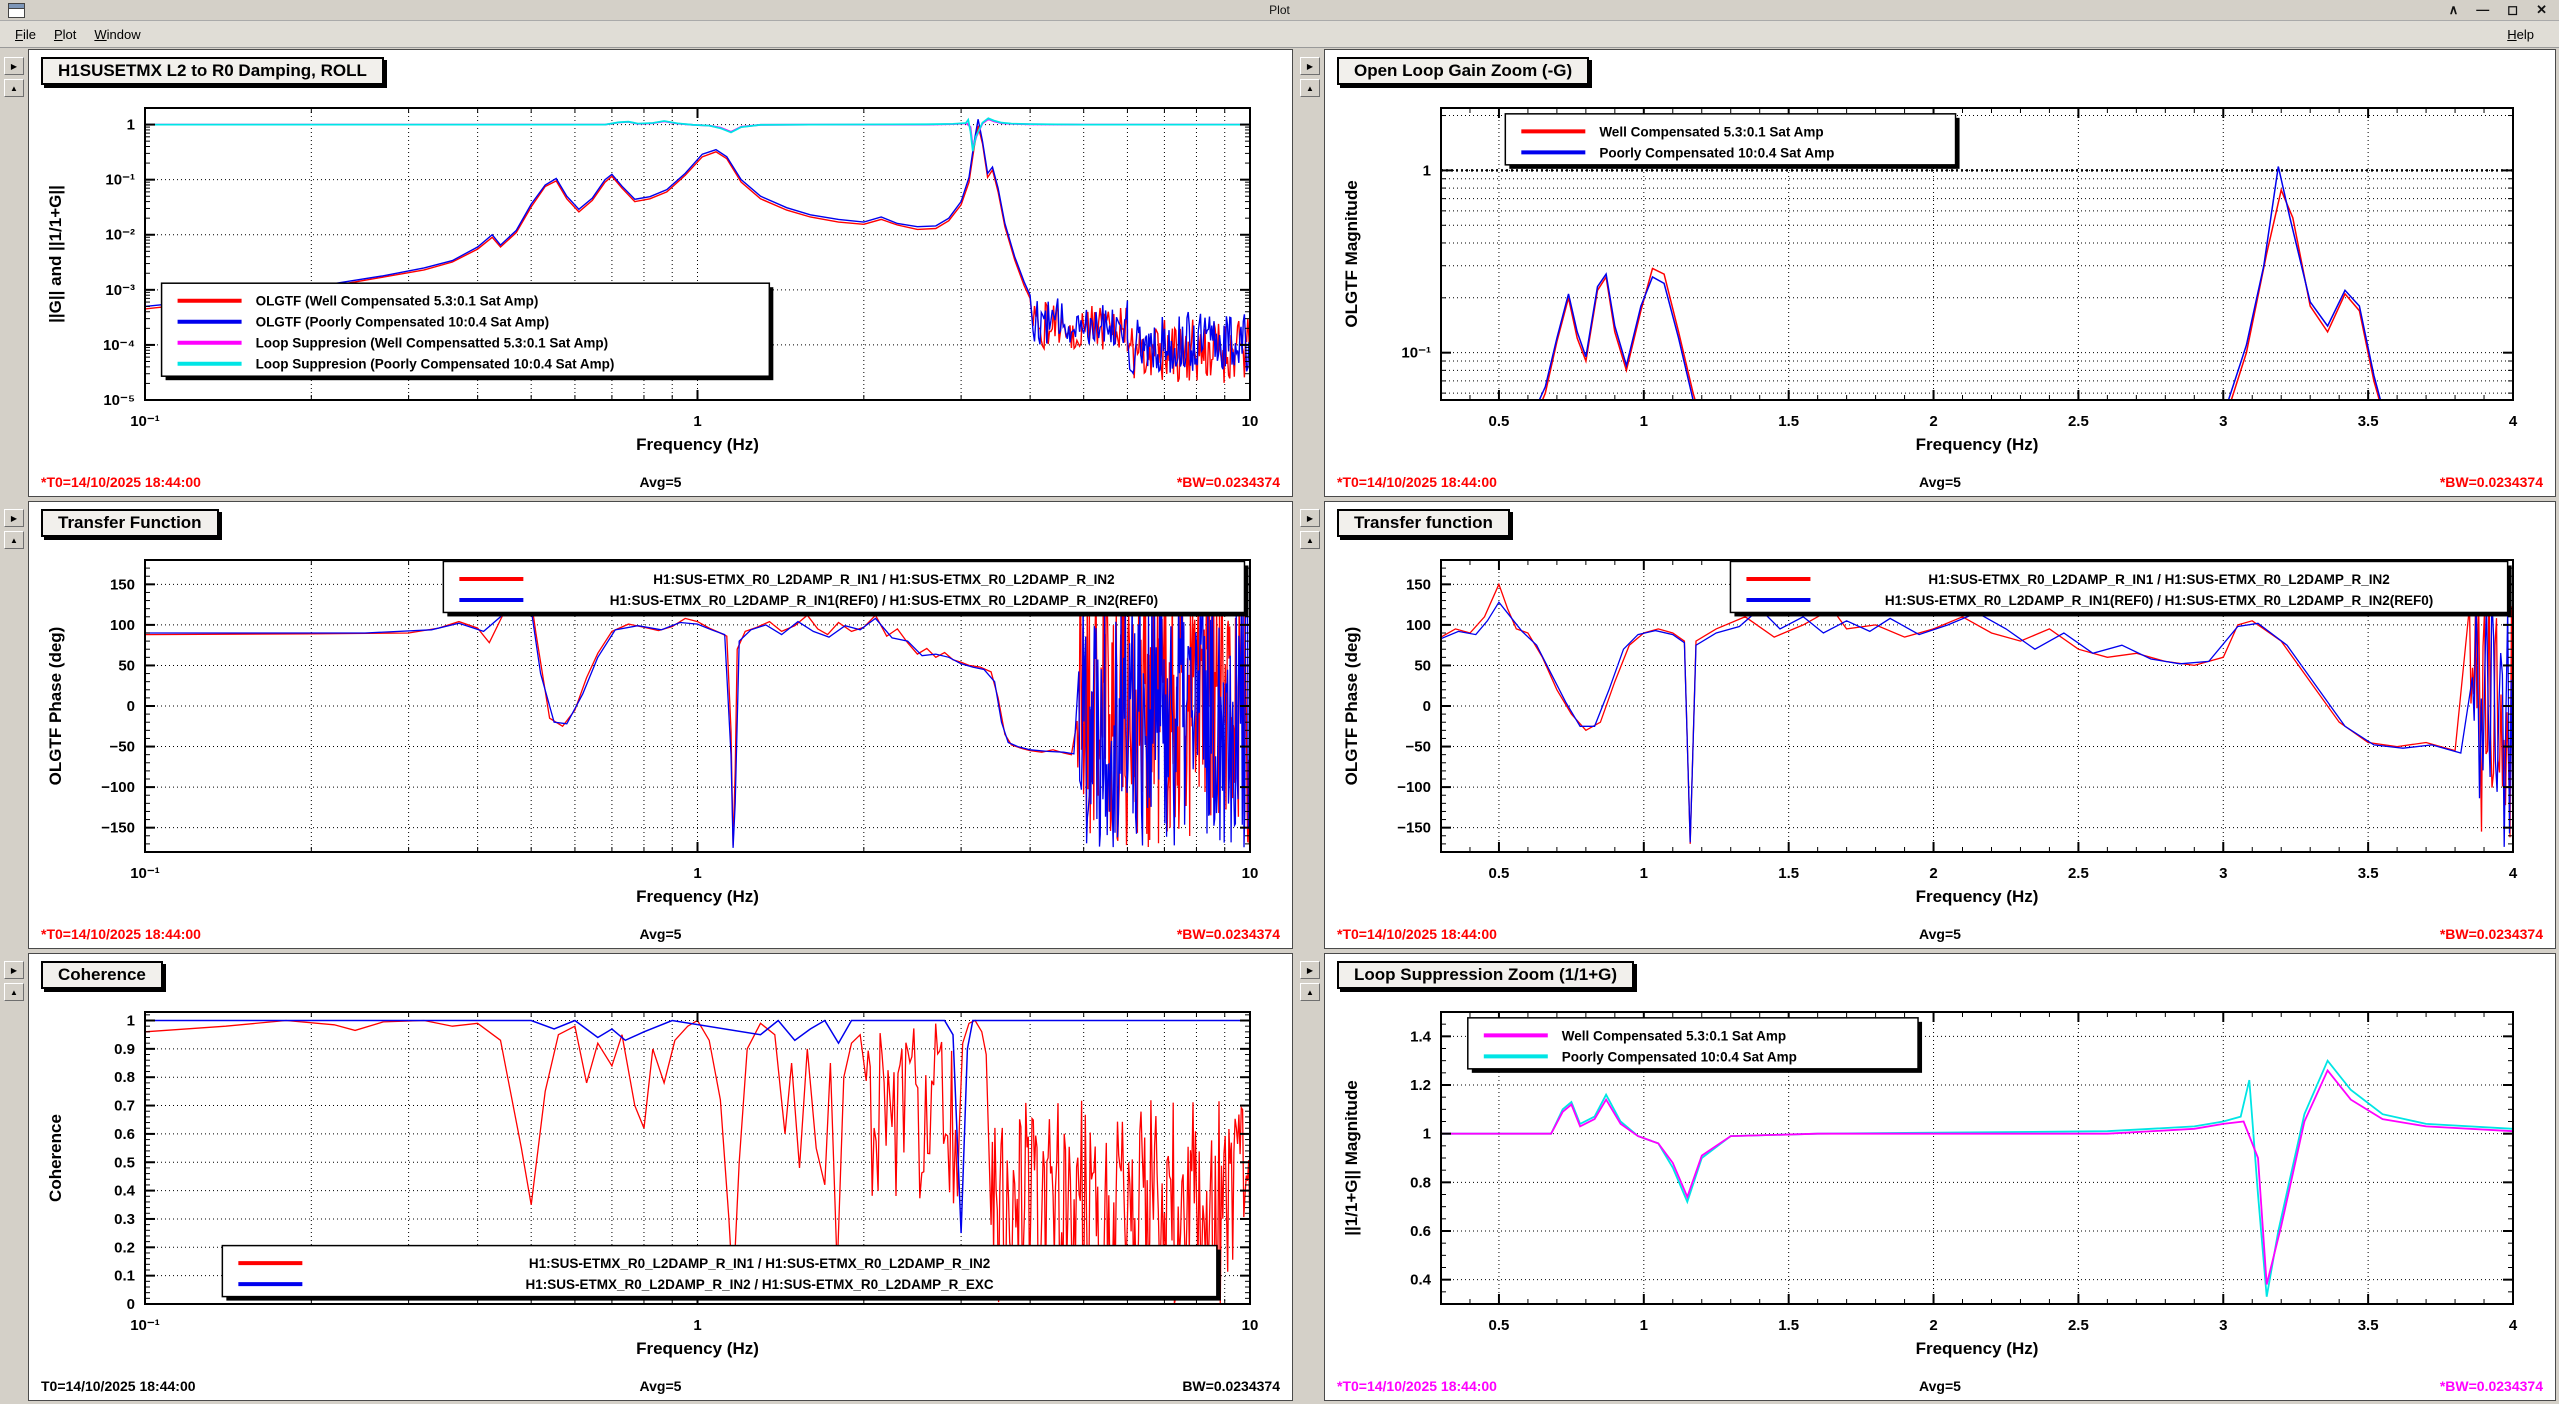  What do you see at coordinates (397, 301) in the screenshot?
I see `svg-text:OLGTF (Well Compensated 5.3:0.: OLGTF (Well Compensated 5.3:0.1 Sat Amp)` at bounding box center [397, 301].